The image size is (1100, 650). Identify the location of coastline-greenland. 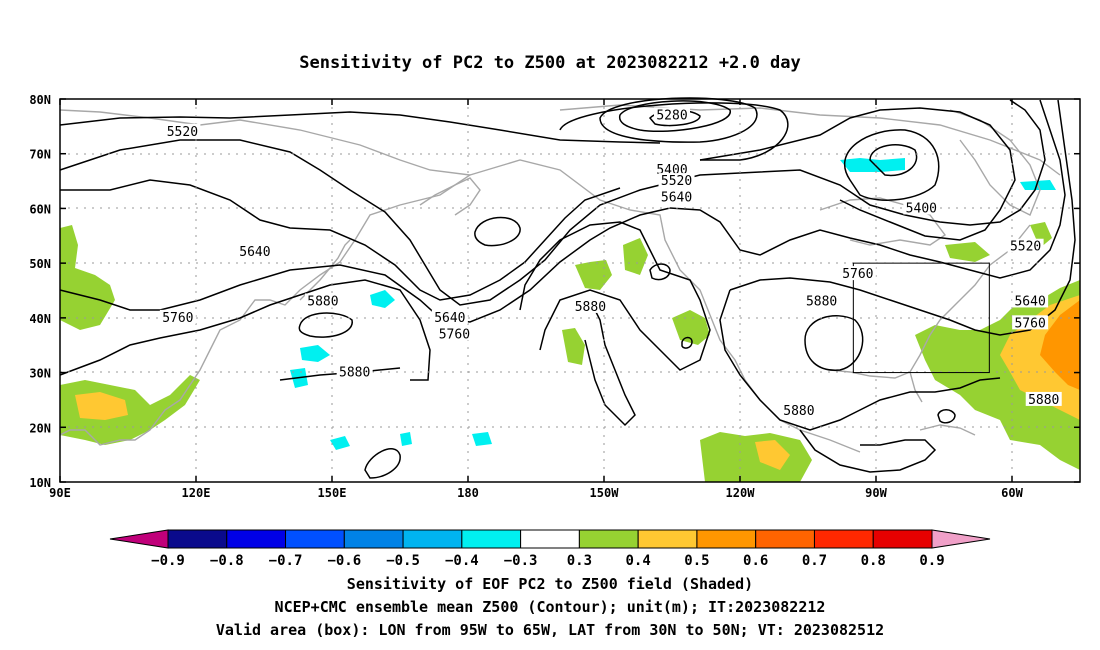
(995, 162).